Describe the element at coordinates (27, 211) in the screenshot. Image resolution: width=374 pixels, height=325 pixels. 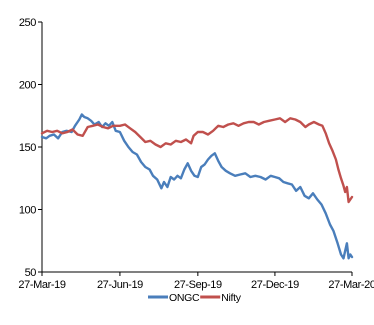
I see `y-tick-label: 100` at that location.